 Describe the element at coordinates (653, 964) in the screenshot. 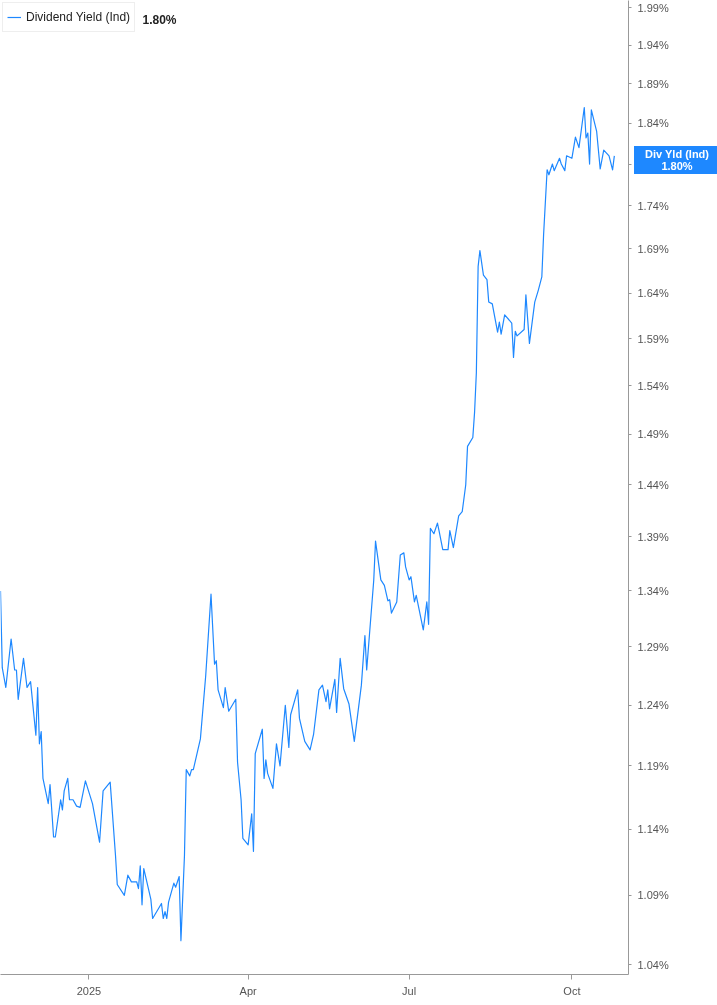

I see `y-tick-label: 1.04%` at that location.